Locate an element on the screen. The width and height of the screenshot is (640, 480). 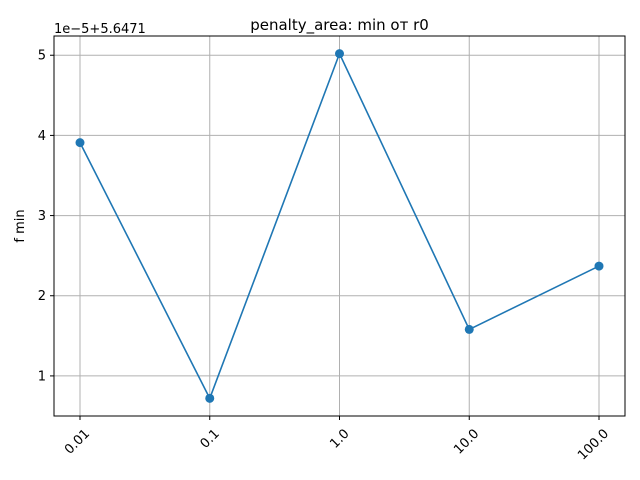
x-tick-label: 100.0 is located at coordinates (593, 444).